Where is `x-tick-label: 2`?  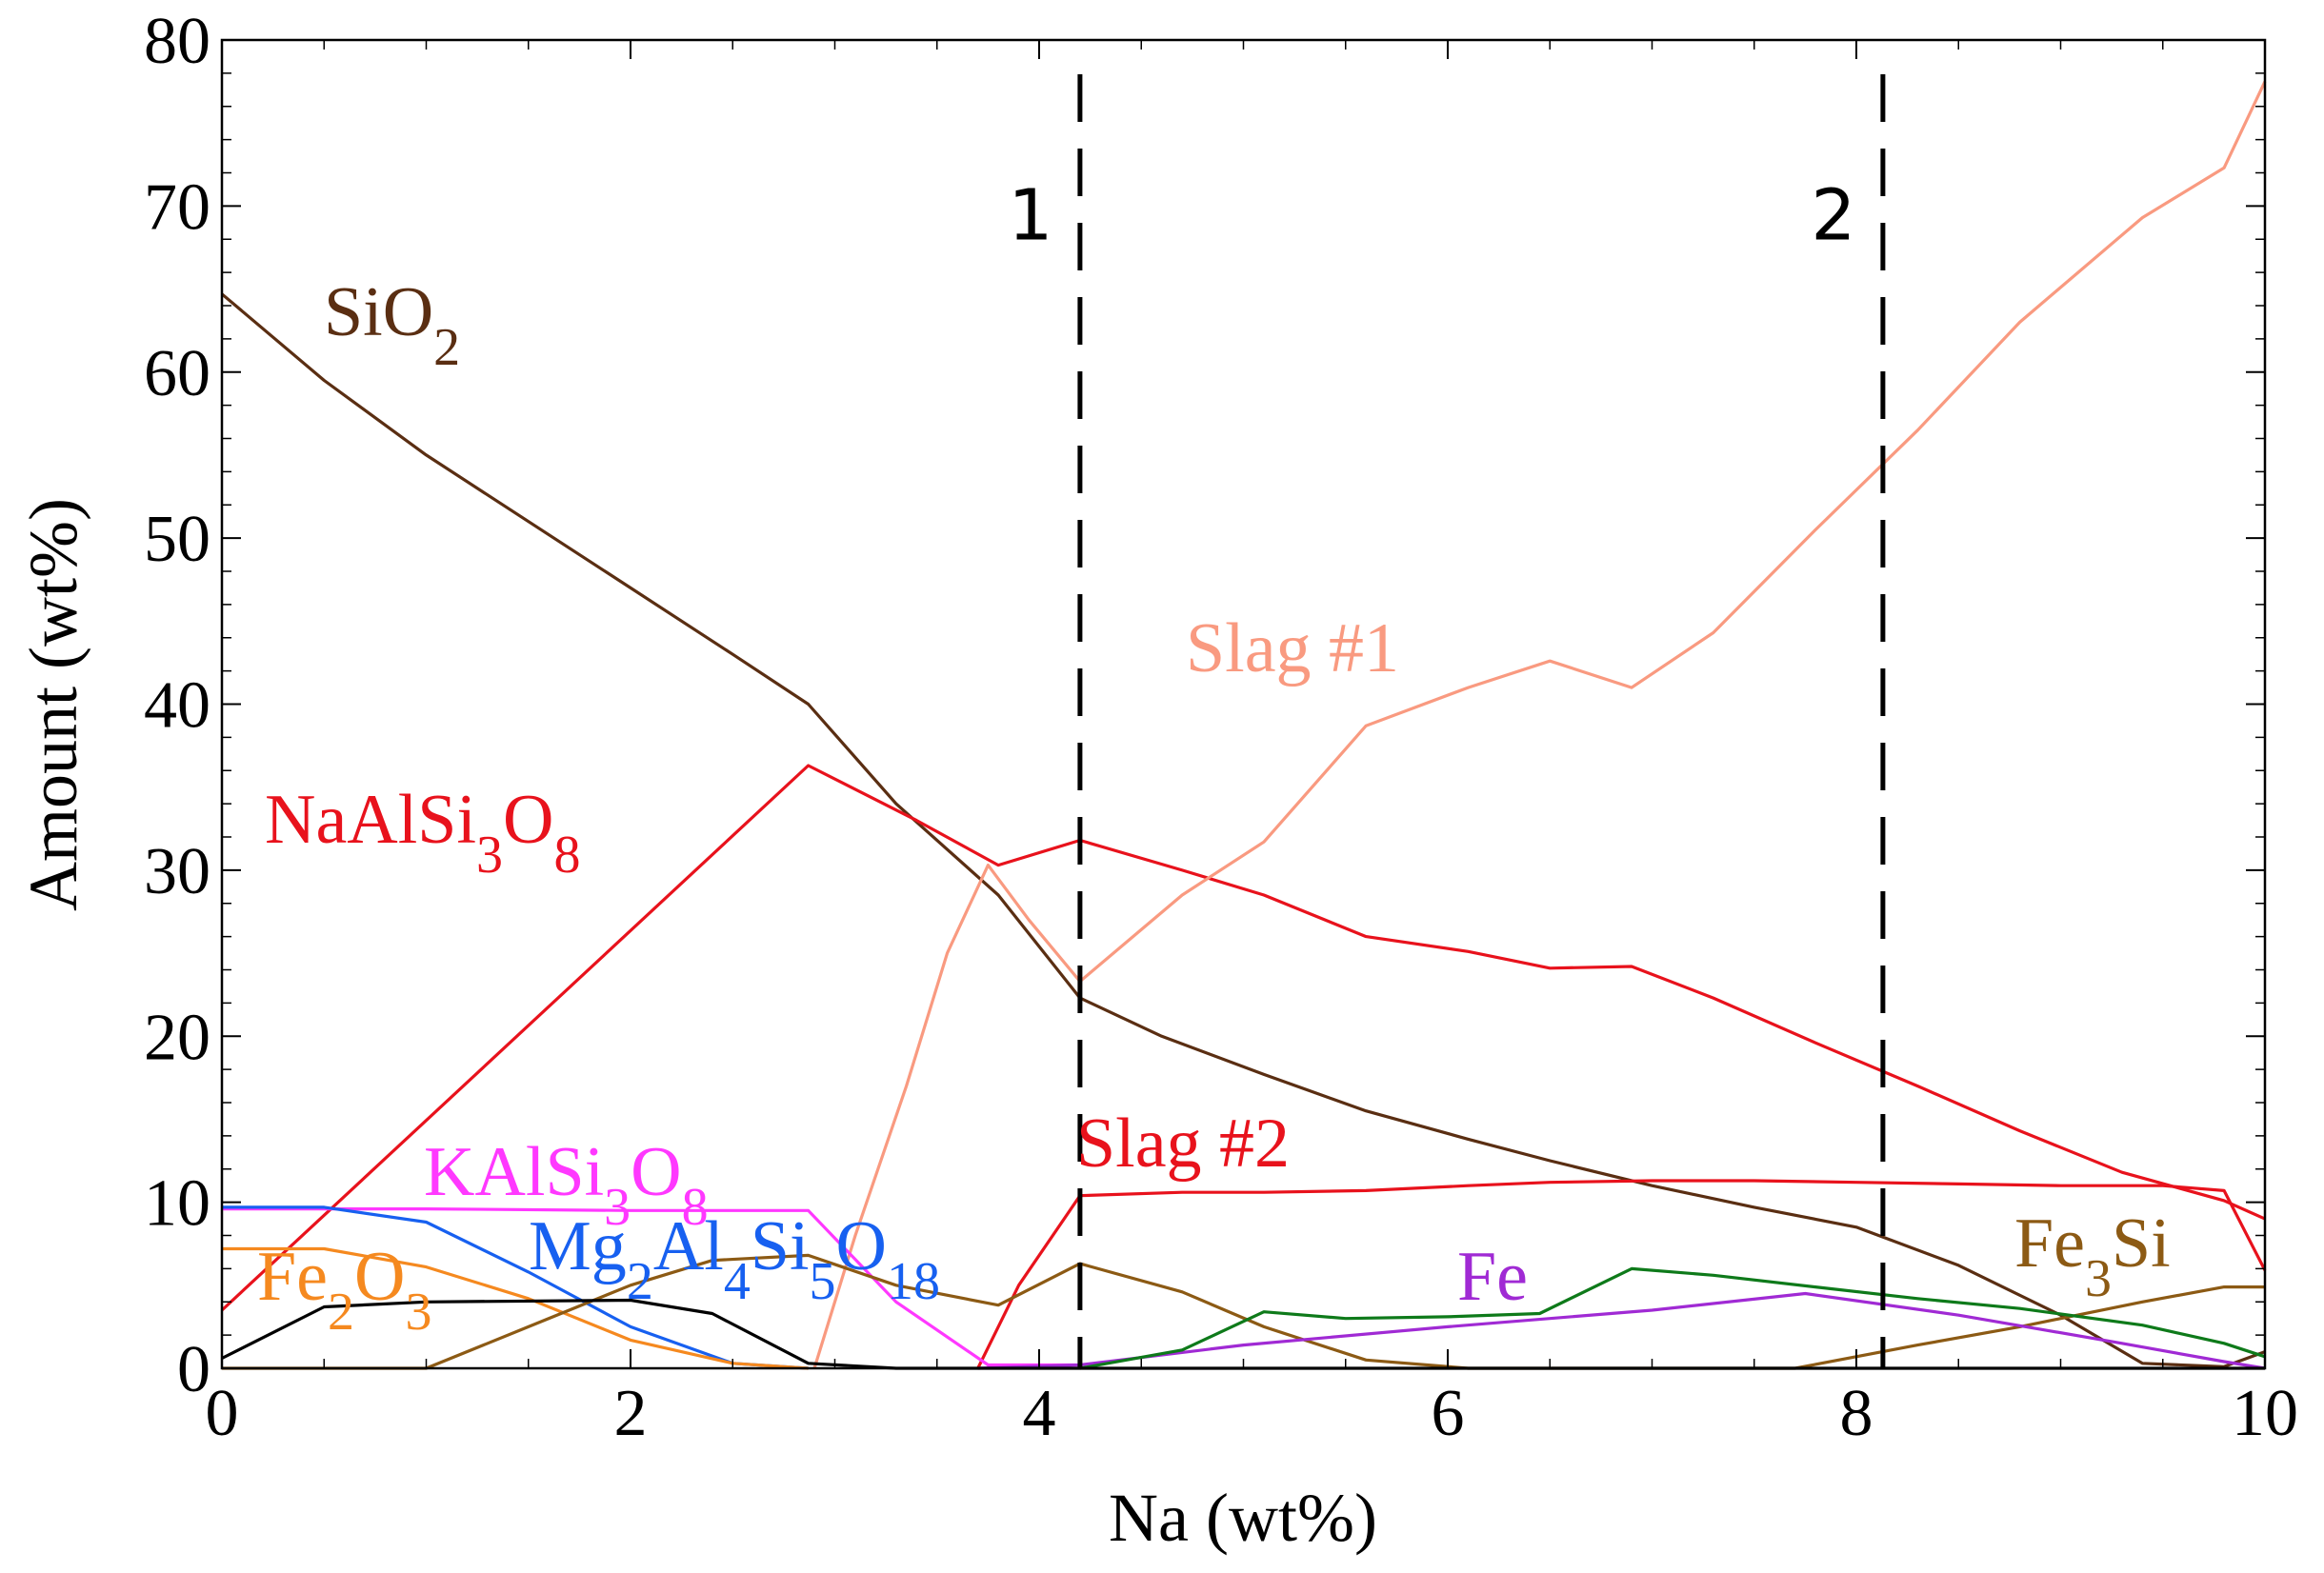
x-tick-label: 2 is located at coordinates (631, 1414).